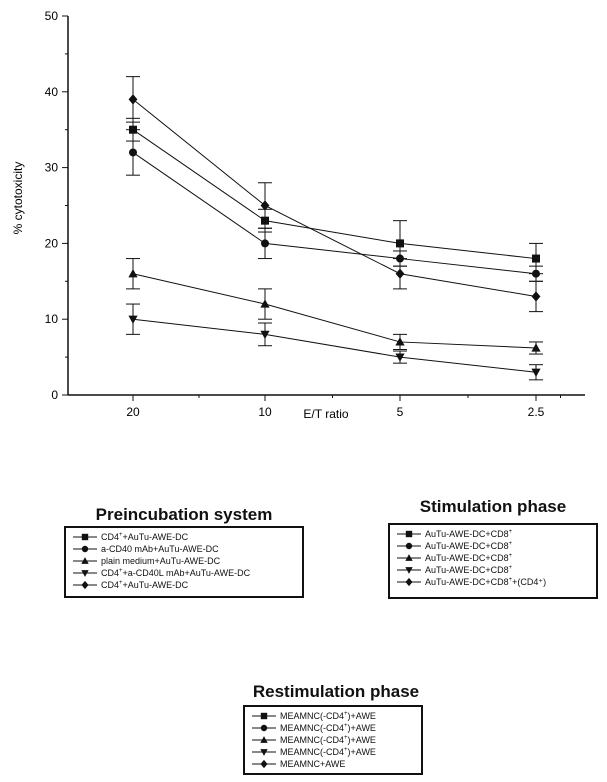 This screenshot has width=607, height=782. Describe the element at coordinates (52, 243) in the screenshot. I see `y-tick-label: 20` at that location.